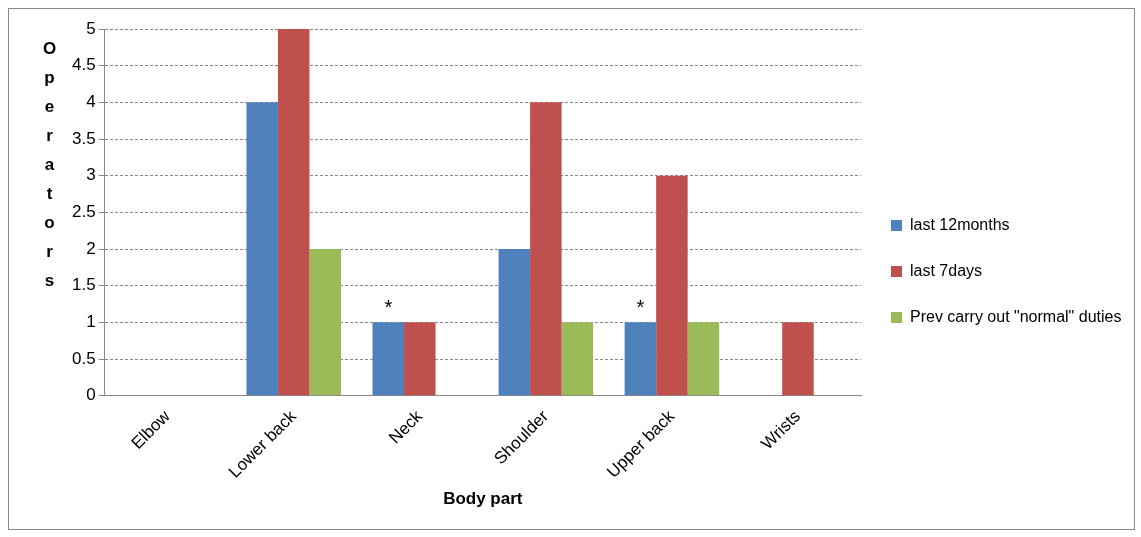 The width and height of the screenshot is (1141, 537). What do you see at coordinates (83, 138) in the screenshot?
I see `y-tick-label: 3.5` at bounding box center [83, 138].